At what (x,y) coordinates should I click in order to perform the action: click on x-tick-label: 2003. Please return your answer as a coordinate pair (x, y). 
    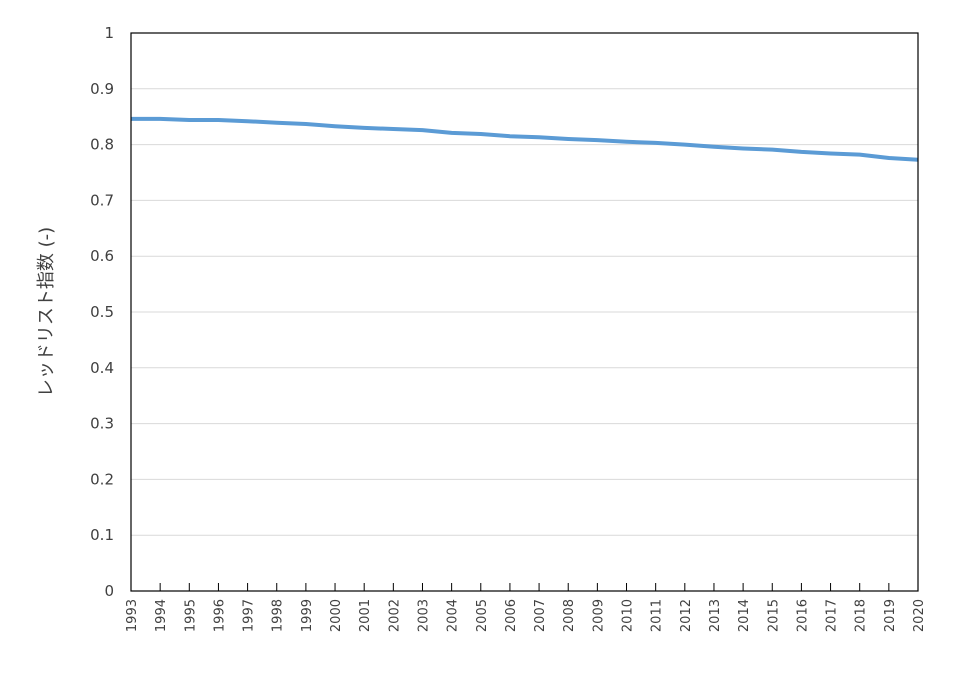
    Looking at the image, I should click on (423, 615).